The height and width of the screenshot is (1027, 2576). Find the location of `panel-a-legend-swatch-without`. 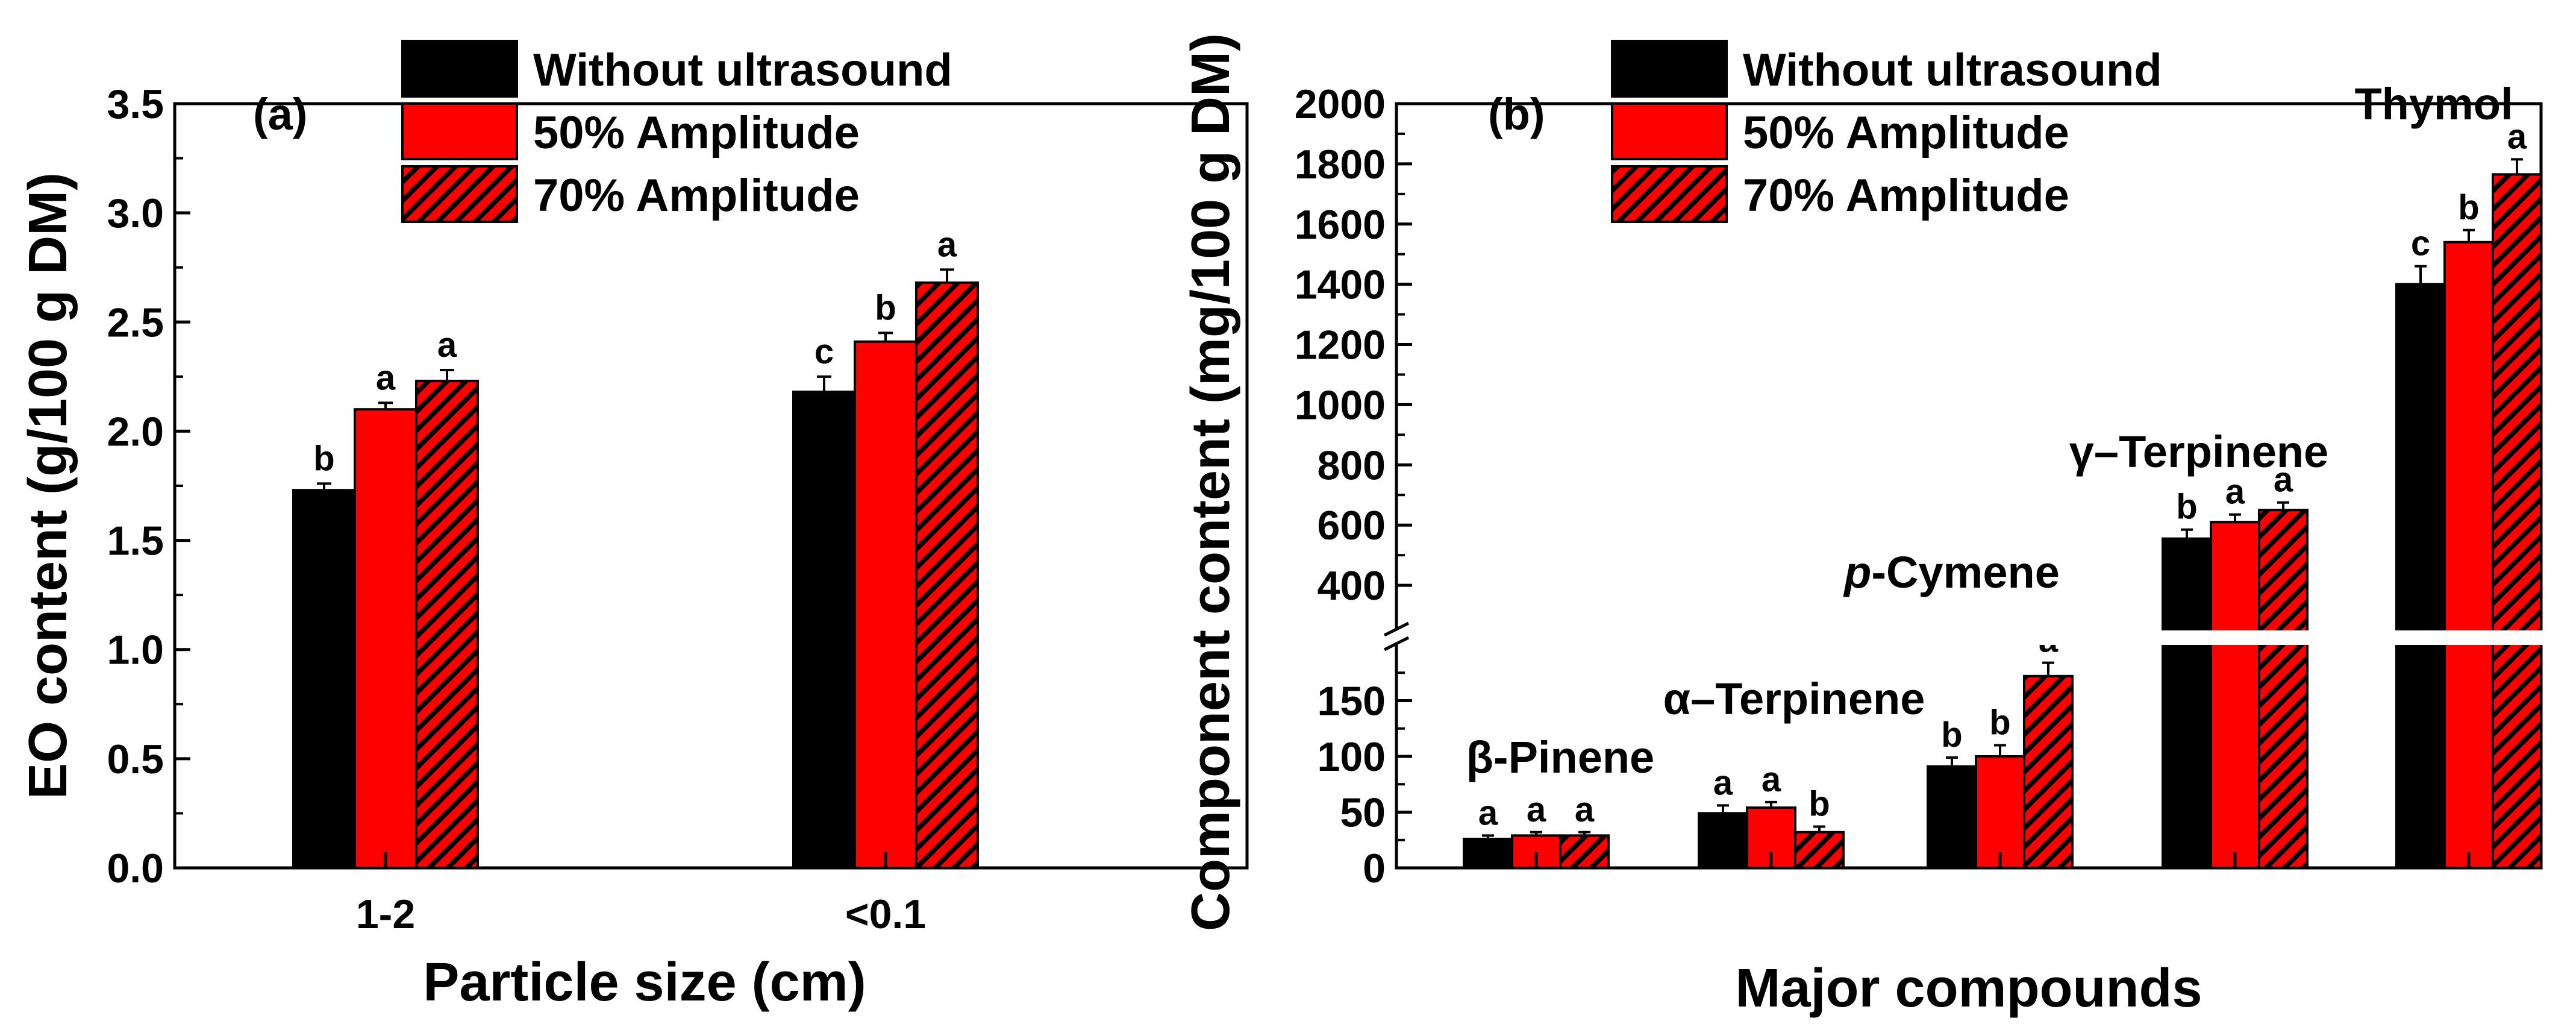

panel-a-legend-swatch-without is located at coordinates (460, 69).